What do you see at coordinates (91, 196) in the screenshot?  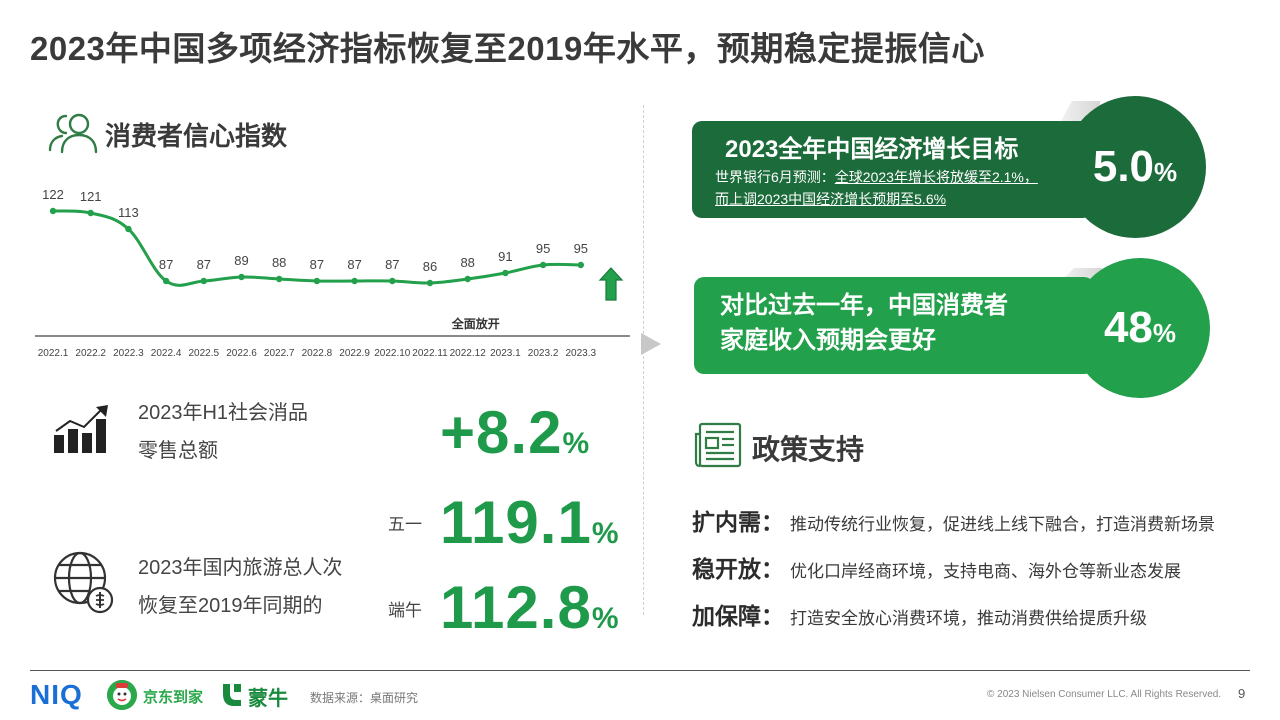 I see `data-label: 121` at bounding box center [91, 196].